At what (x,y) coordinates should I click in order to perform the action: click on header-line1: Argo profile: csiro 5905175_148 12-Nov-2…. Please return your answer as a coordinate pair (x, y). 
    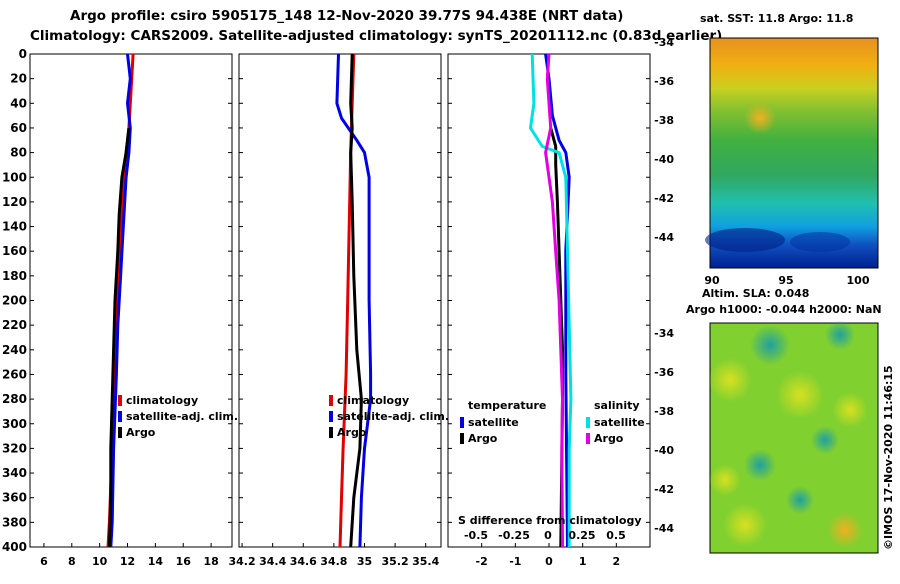
    Looking at the image, I should click on (346, 16).